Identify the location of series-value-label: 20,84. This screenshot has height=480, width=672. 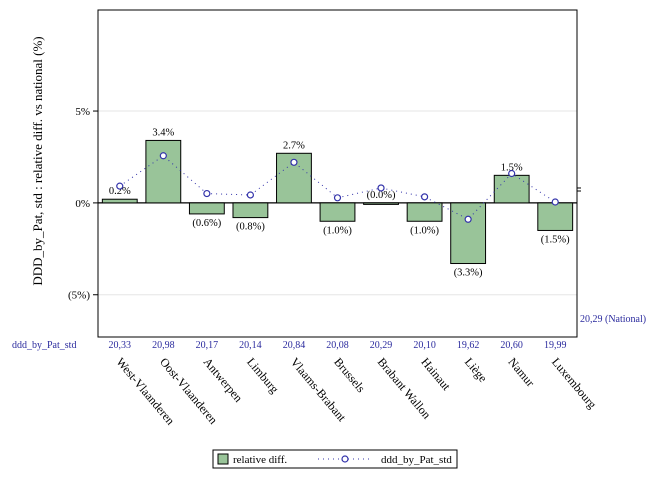
(294, 345).